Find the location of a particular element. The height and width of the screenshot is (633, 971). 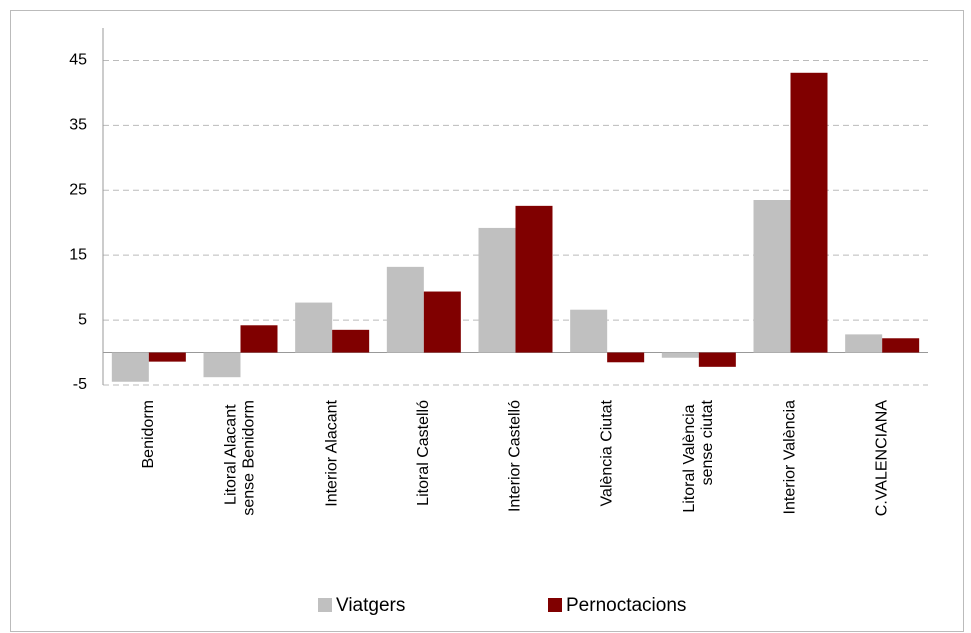

x-tick-label: Benidorm is located at coordinates (148, 434).